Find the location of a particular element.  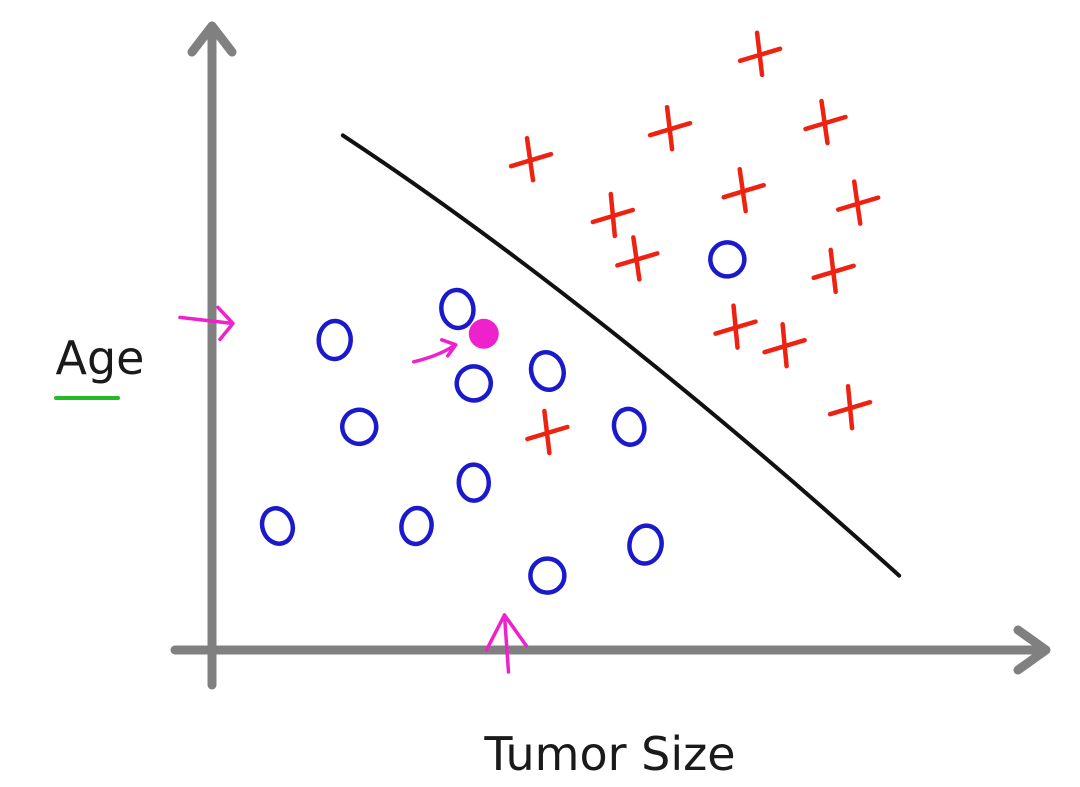

x-axis-label: Tumor Size is located at coordinates (609, 754).